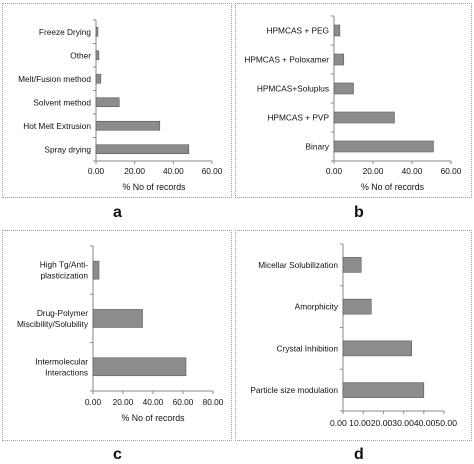  I want to click on category-label: Crystal Inhibition, so click(308, 348).